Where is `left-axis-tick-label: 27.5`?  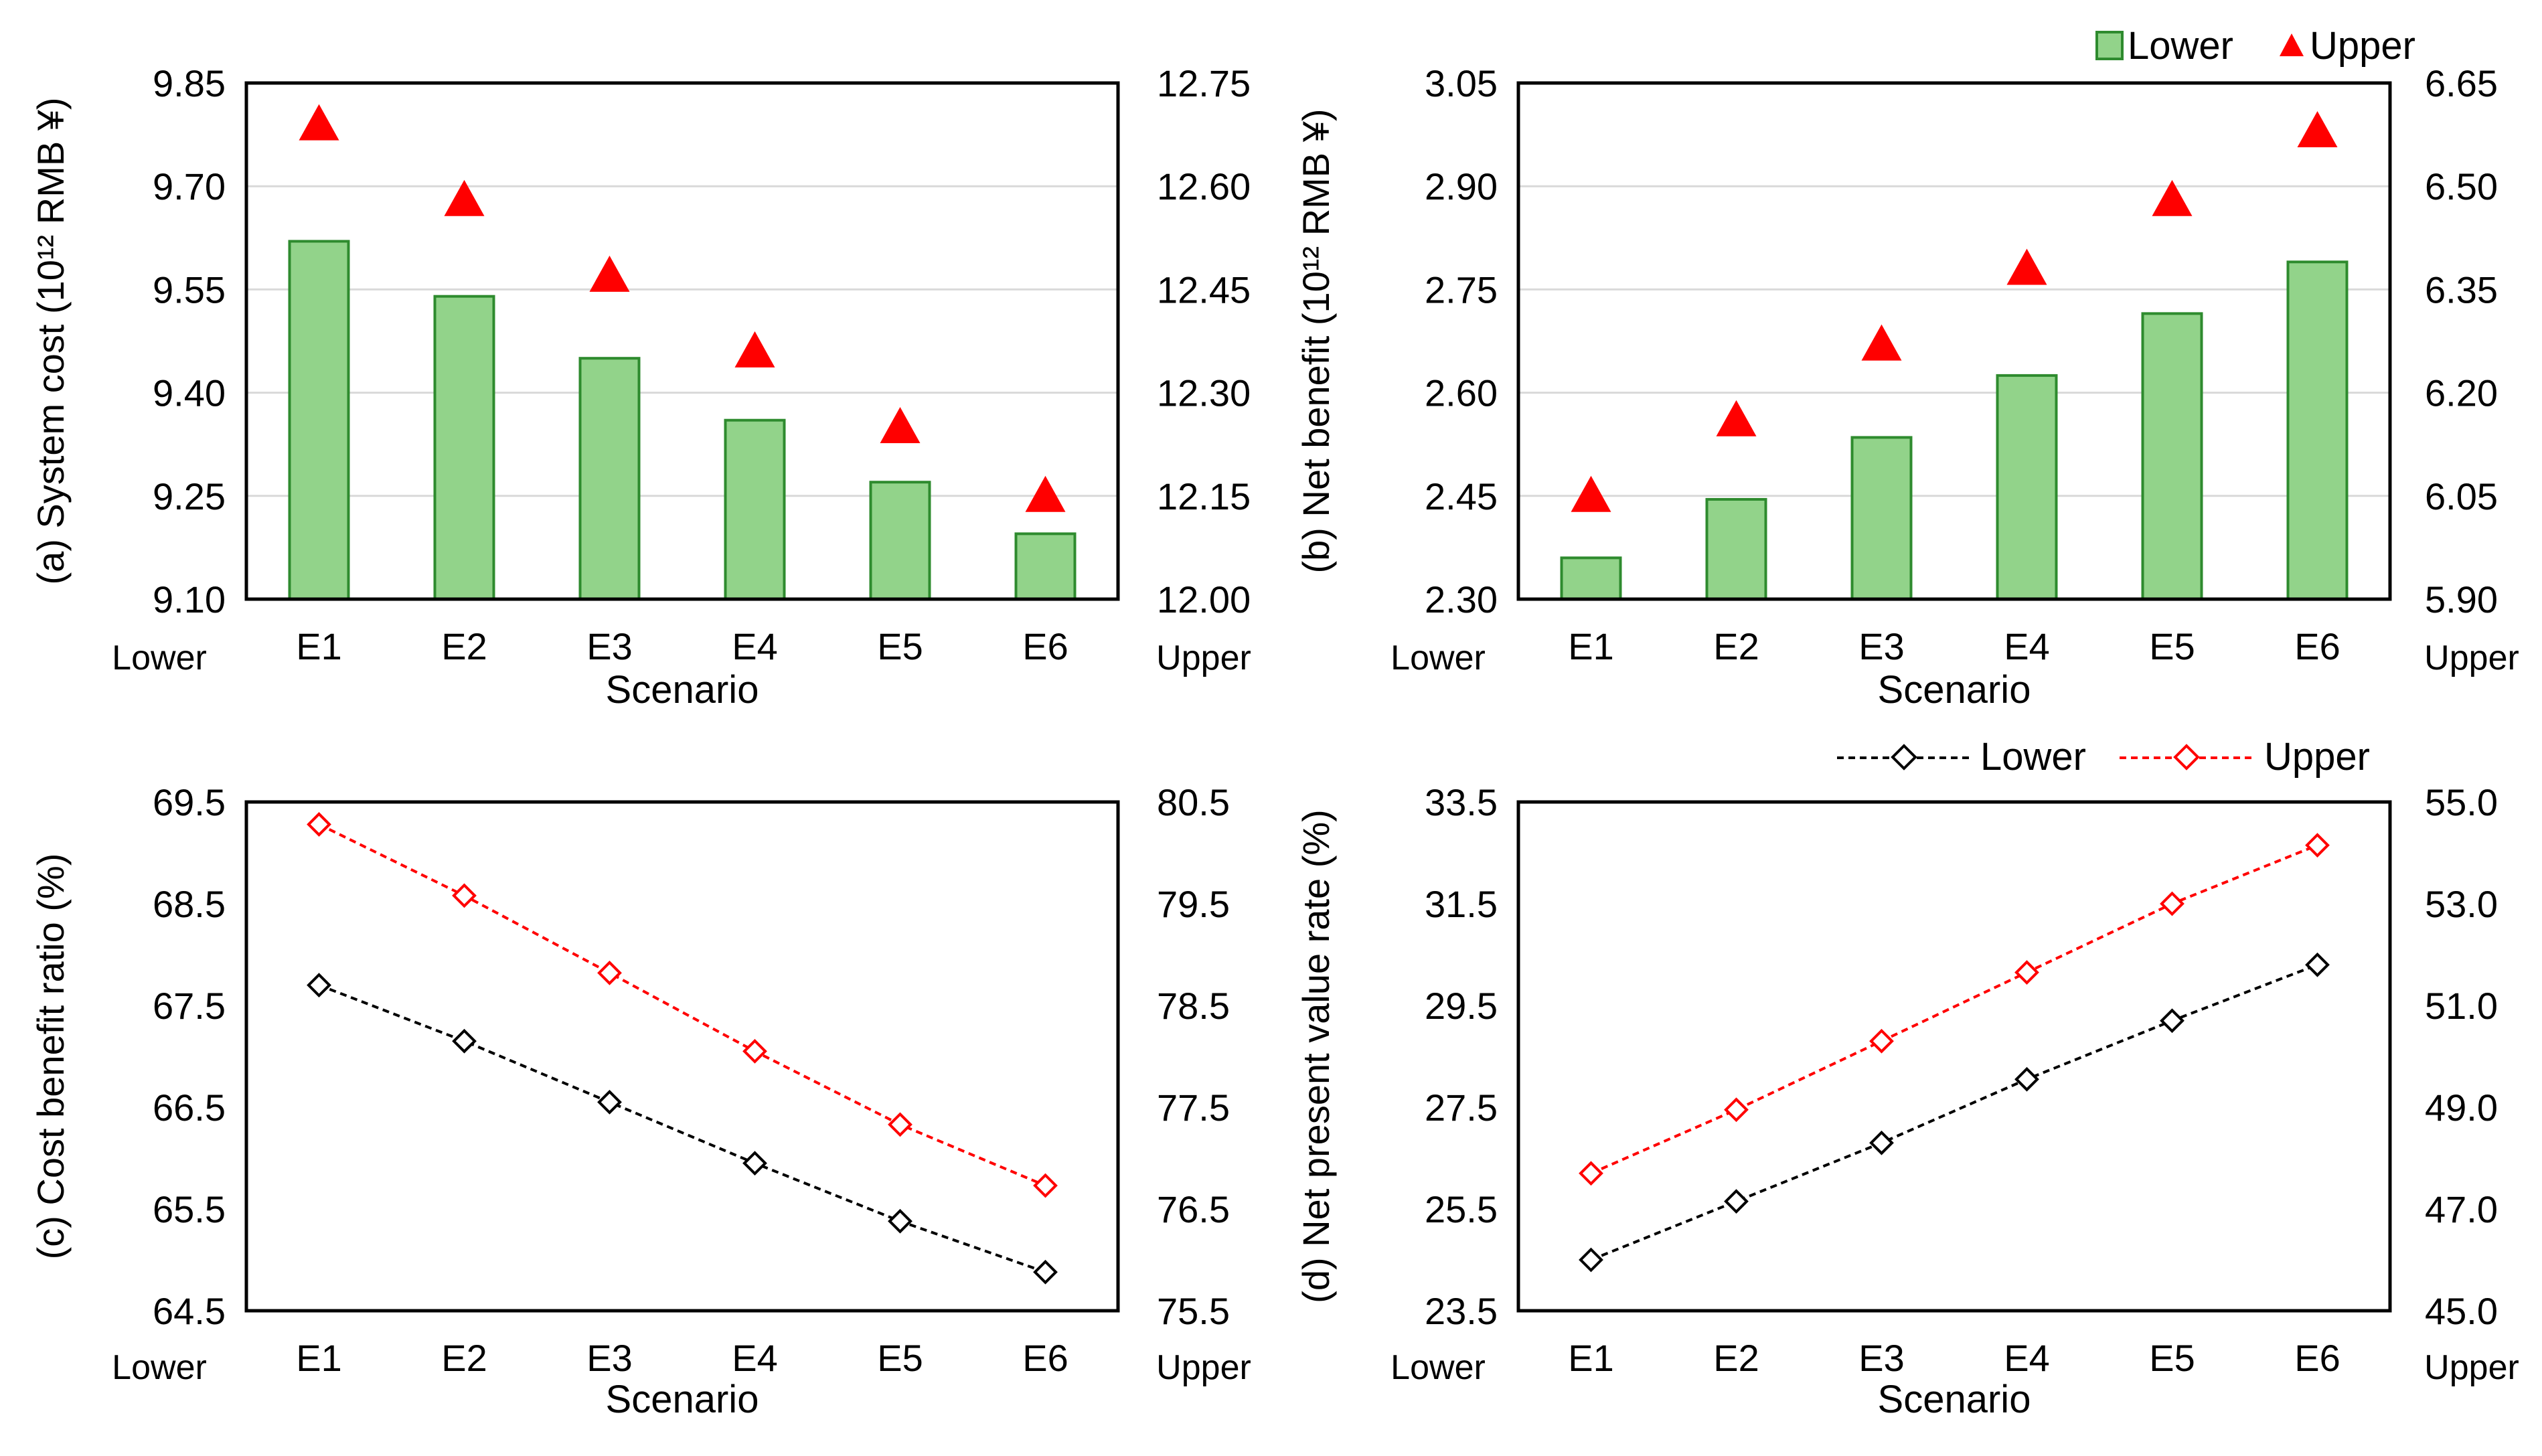 left-axis-tick-label: 27.5 is located at coordinates (1461, 1107).